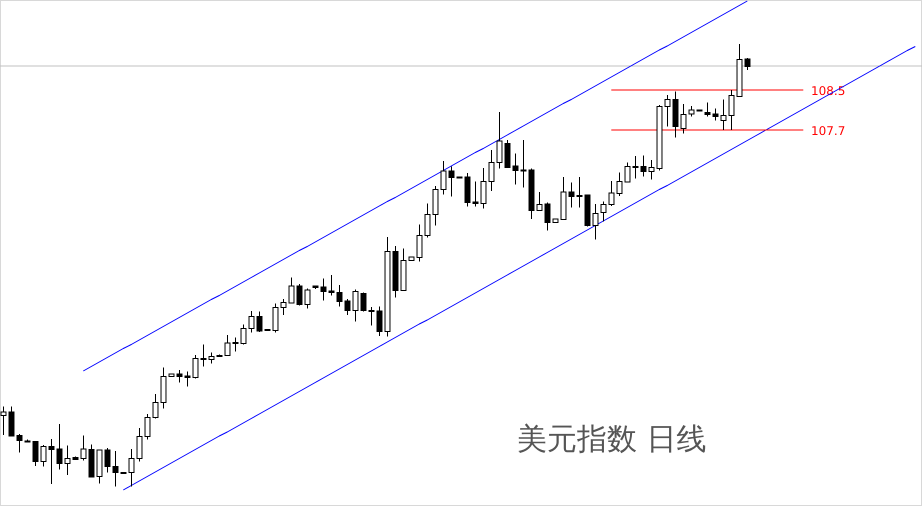  What do you see at coordinates (828, 131) in the screenshot?
I see `y-tick-label: 107.7` at bounding box center [828, 131].